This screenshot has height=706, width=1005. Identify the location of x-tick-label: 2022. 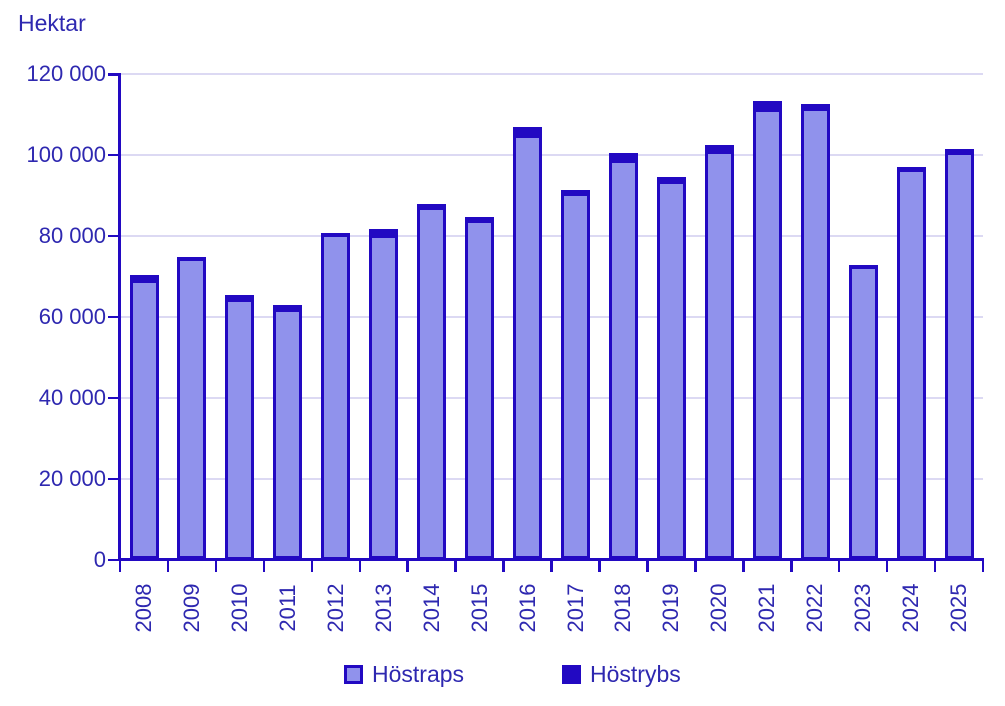
(815, 608).